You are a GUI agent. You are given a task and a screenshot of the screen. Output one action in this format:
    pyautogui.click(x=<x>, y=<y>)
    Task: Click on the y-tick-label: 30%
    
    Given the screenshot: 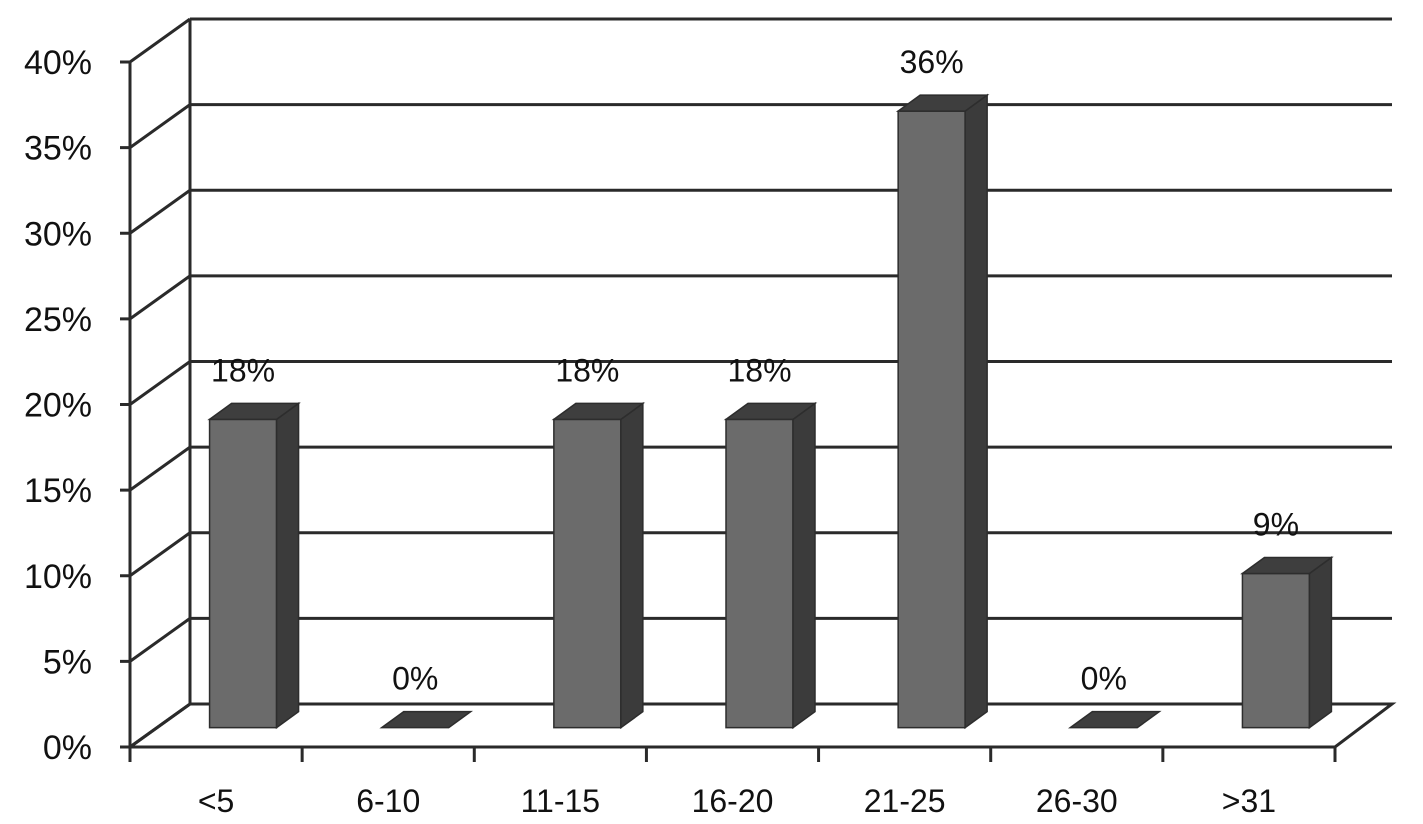 What is the action you would take?
    pyautogui.click(x=58, y=234)
    